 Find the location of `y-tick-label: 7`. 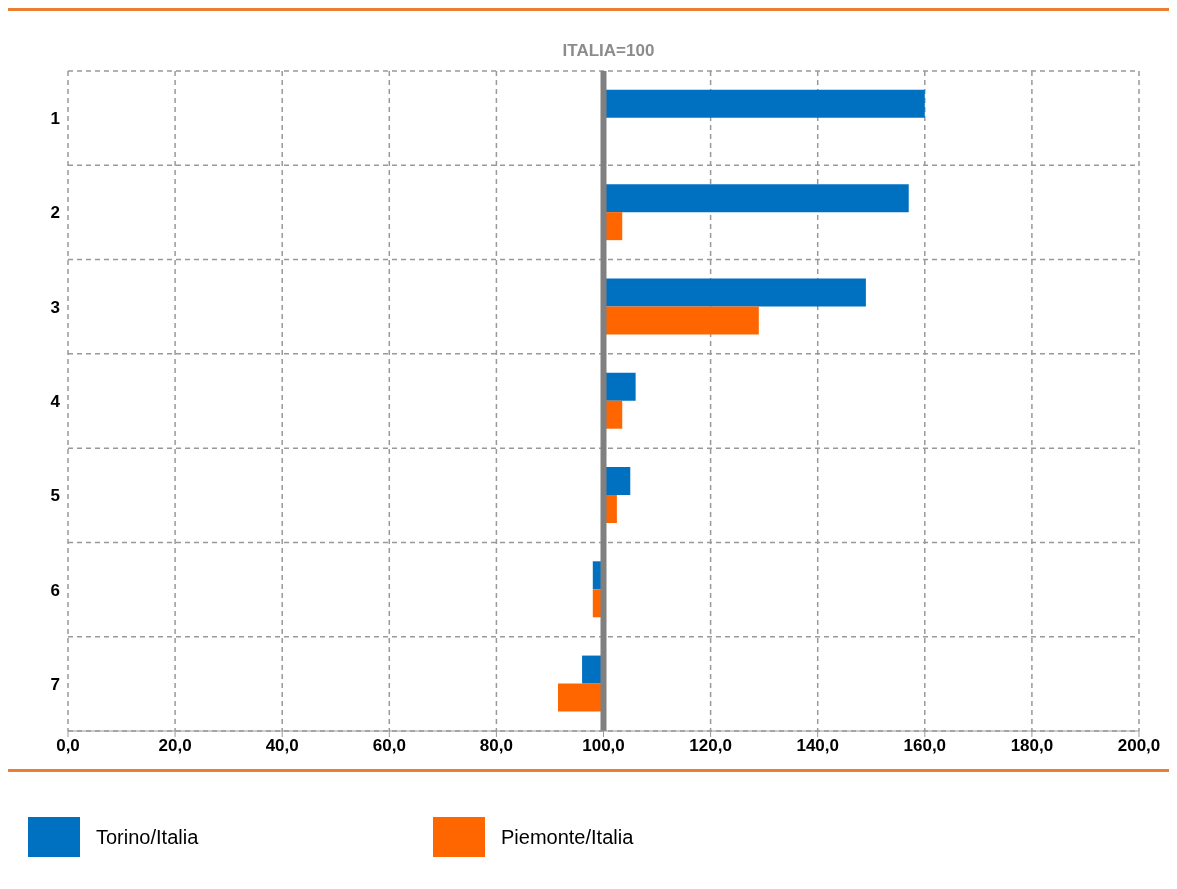

y-tick-label: 7 is located at coordinates (55, 684).